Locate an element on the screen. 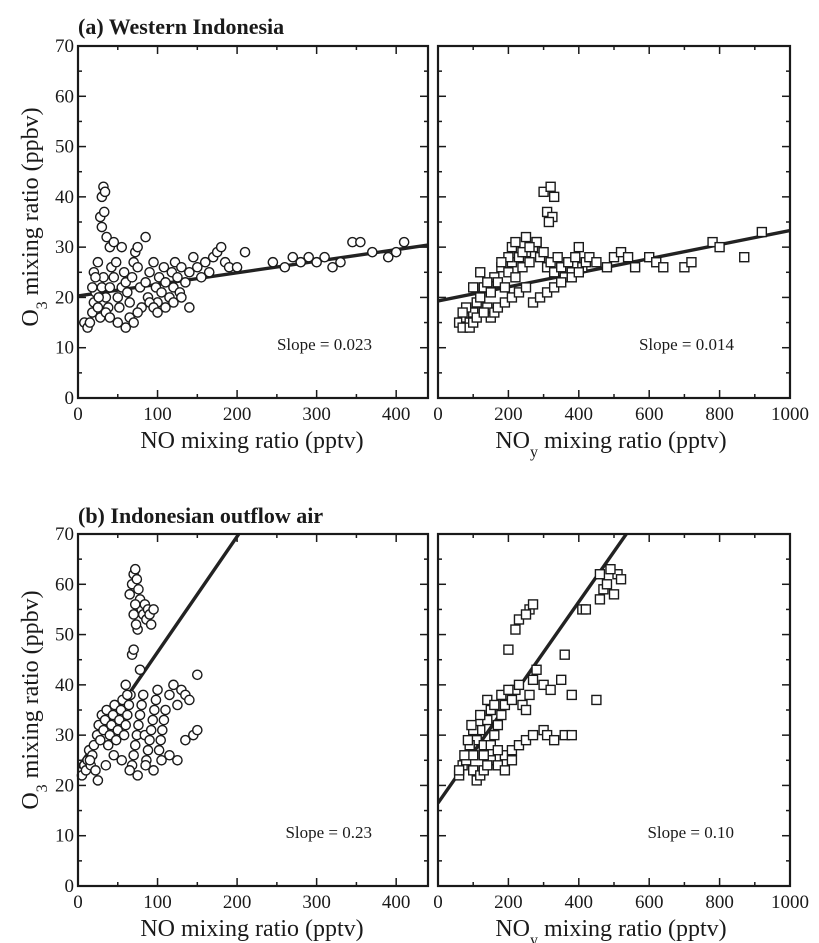  xlabel-a-right: NOy mixing ratio (pptv) is located at coordinates (610, 444).